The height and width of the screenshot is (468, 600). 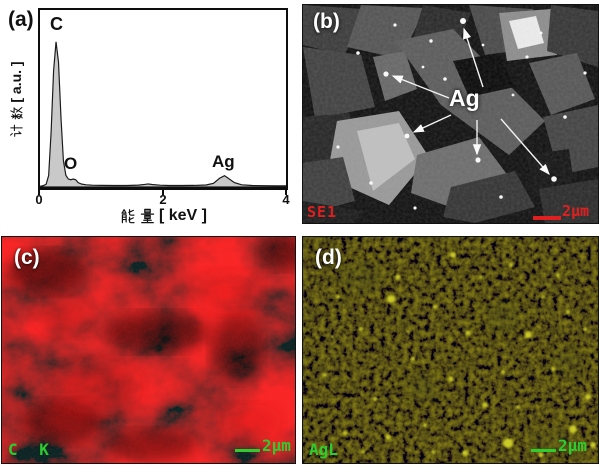 What do you see at coordinates (21, 19) in the screenshot?
I see `panel-a-tag: (a)` at bounding box center [21, 19].